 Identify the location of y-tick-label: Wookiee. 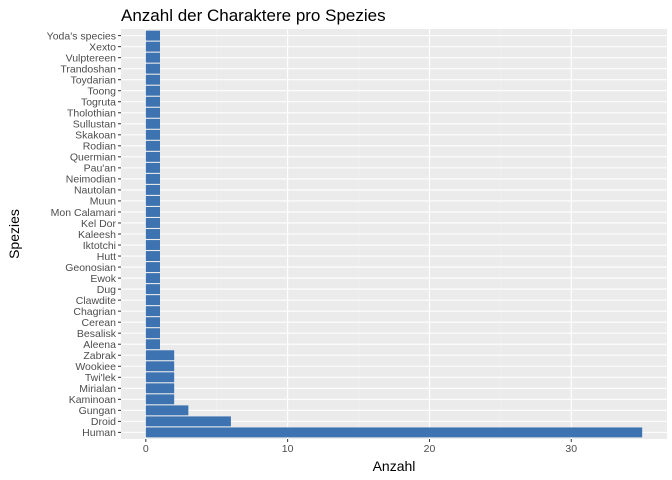
(95, 367).